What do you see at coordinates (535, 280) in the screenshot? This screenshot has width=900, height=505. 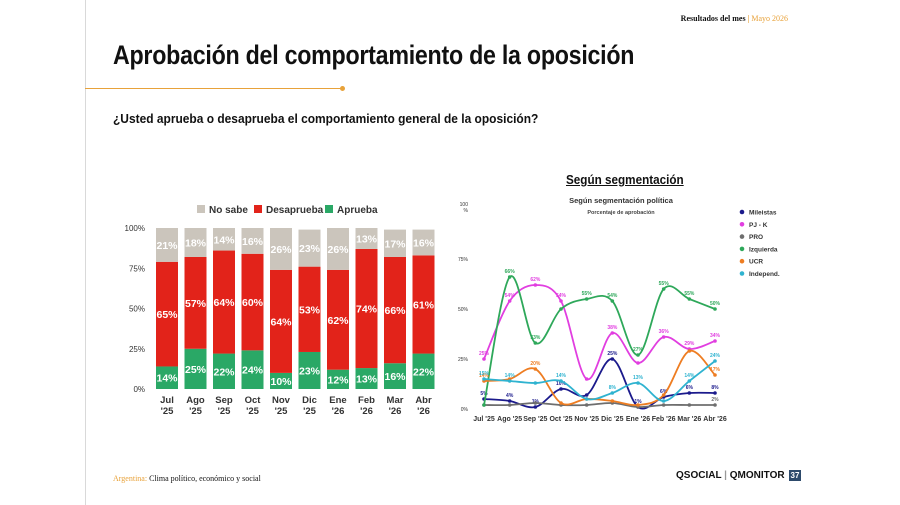 I see `series-data-label: 62%` at bounding box center [535, 280].